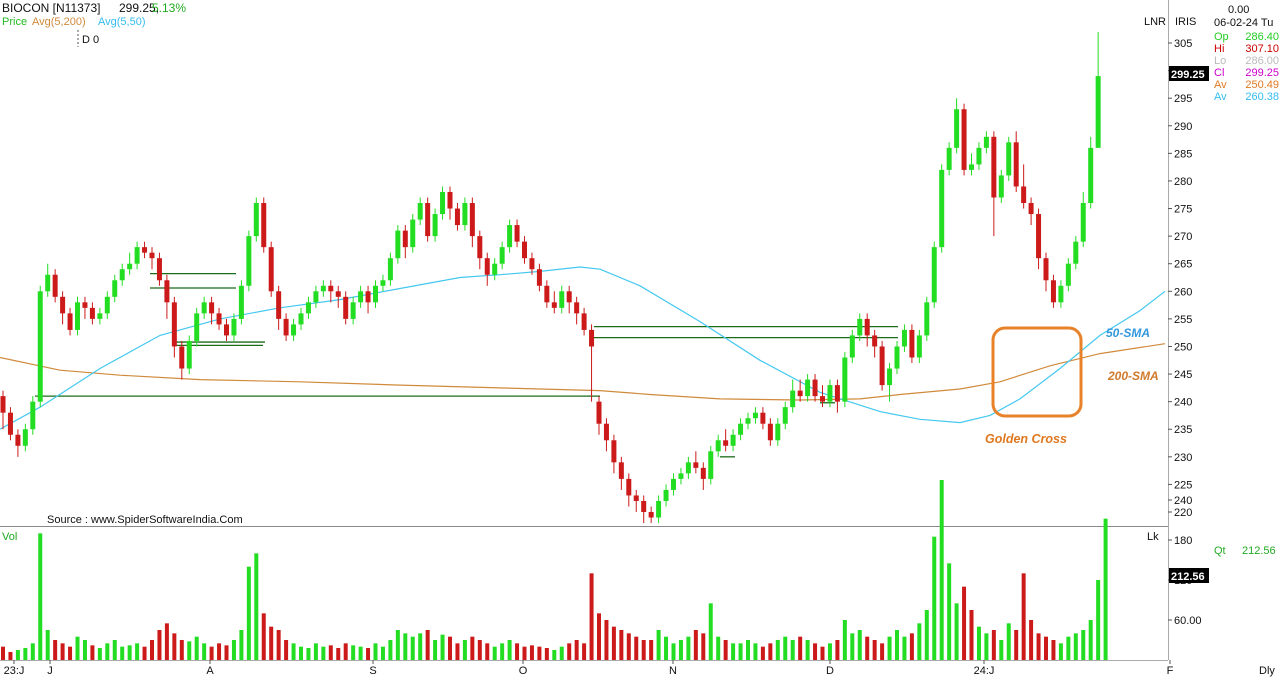  What do you see at coordinates (1189, 575) in the screenshot?
I see `volume-tag-box` at bounding box center [1189, 575].